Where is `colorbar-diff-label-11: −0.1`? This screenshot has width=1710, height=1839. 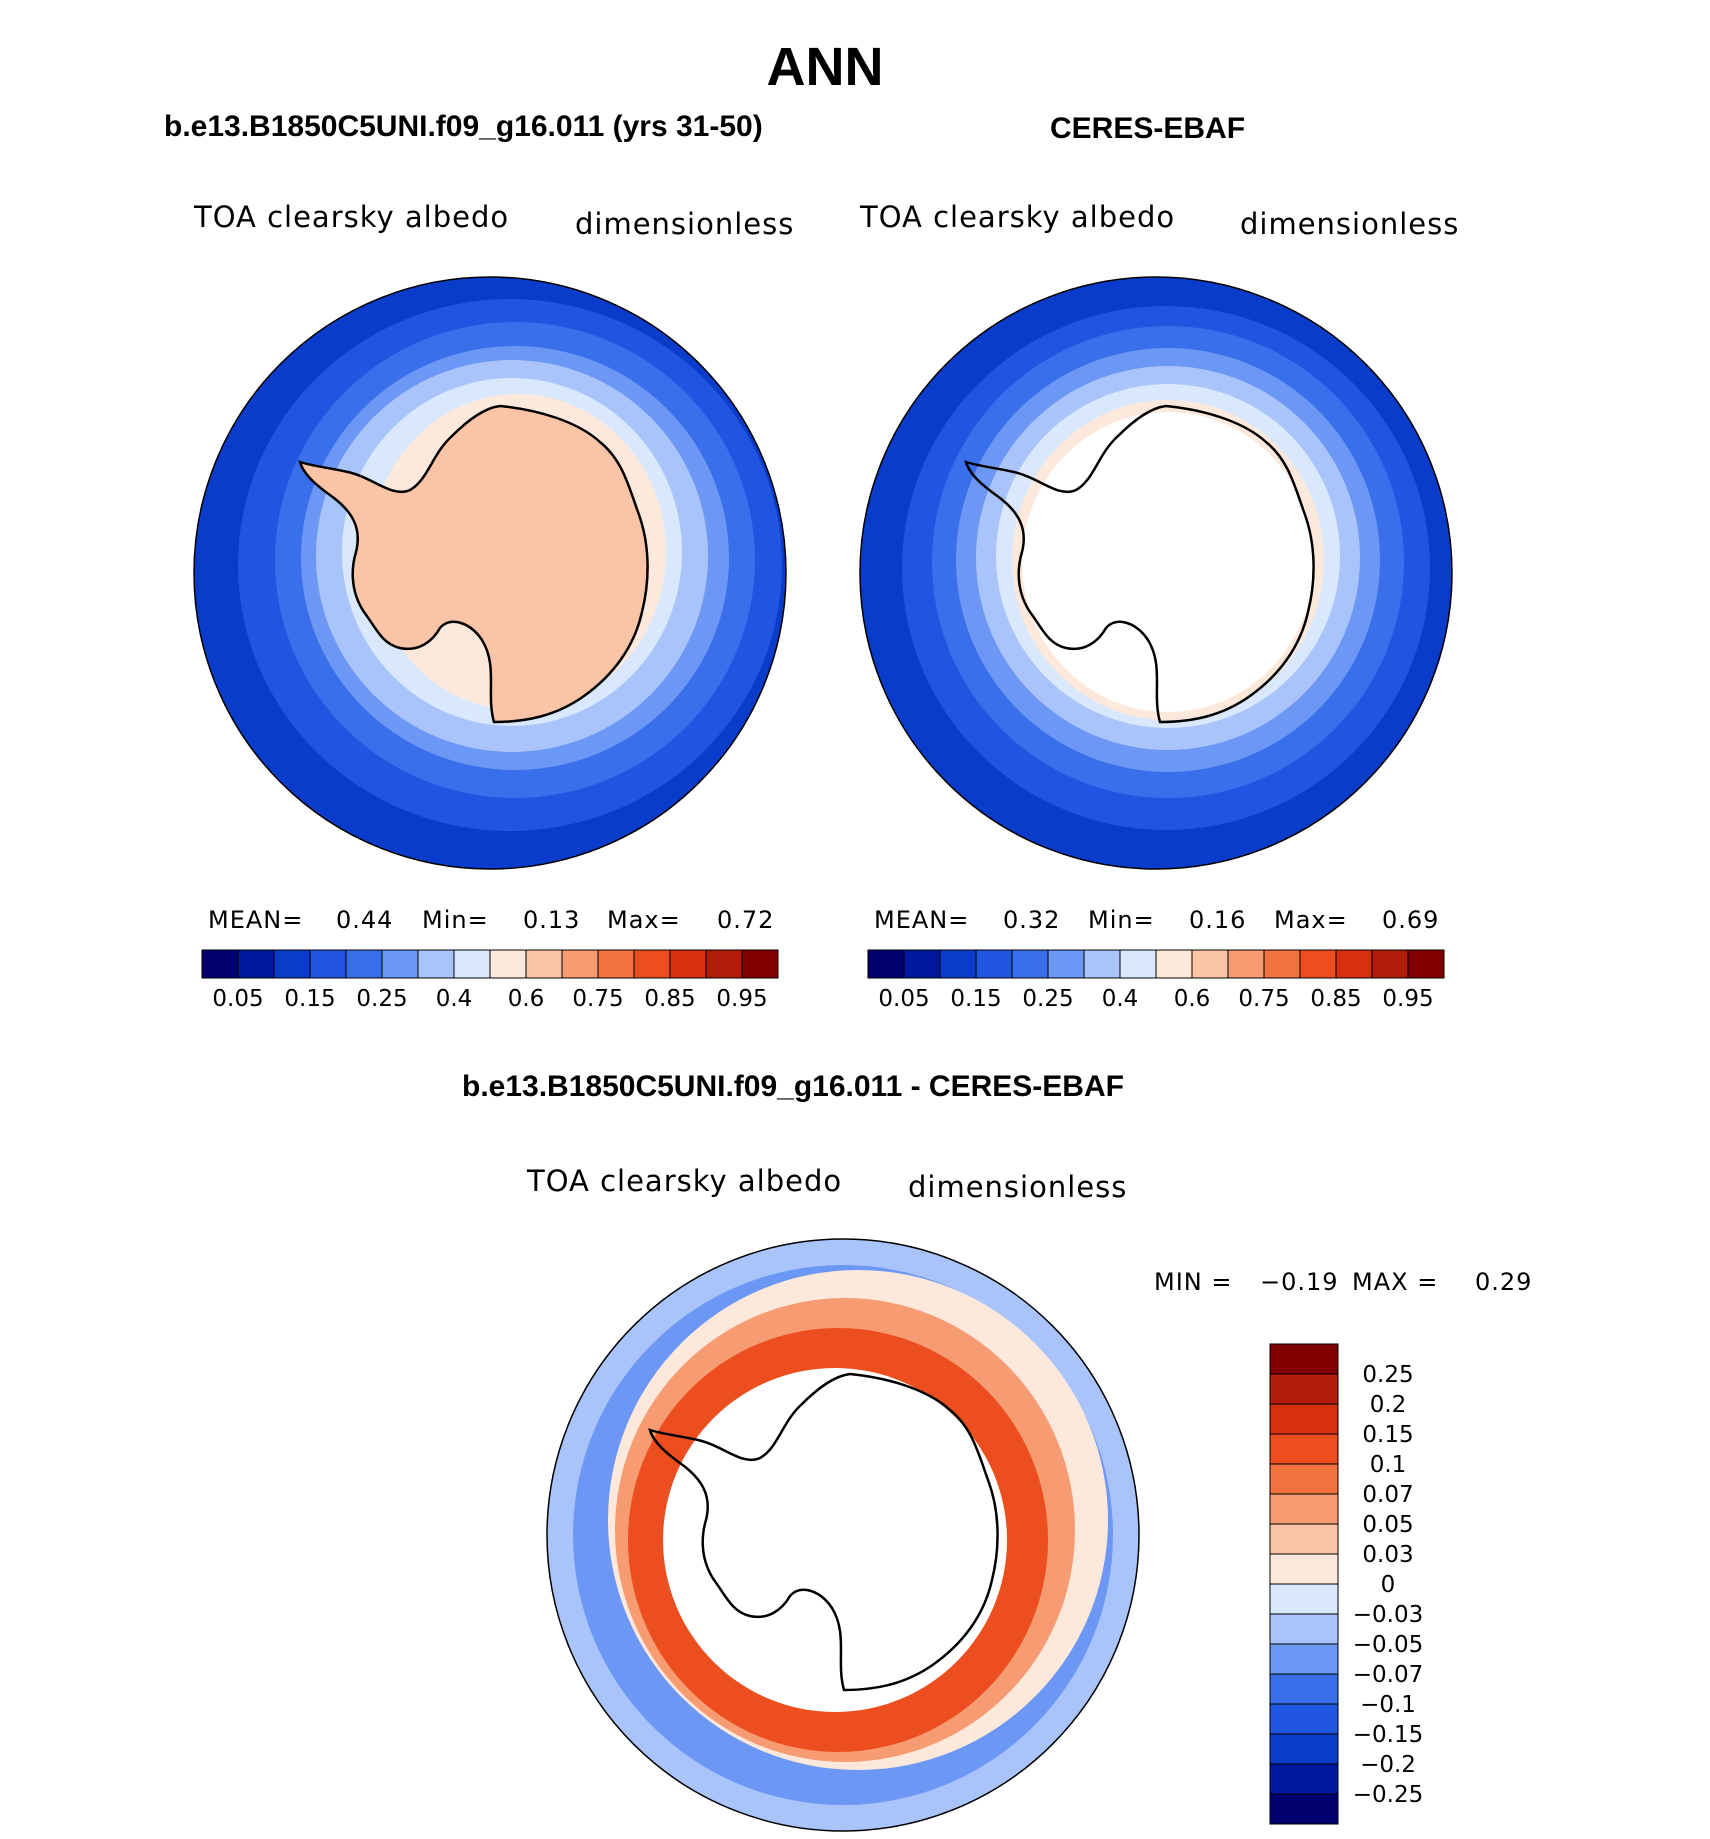 colorbar-diff-label-11: −0.1 is located at coordinates (1388, 1705).